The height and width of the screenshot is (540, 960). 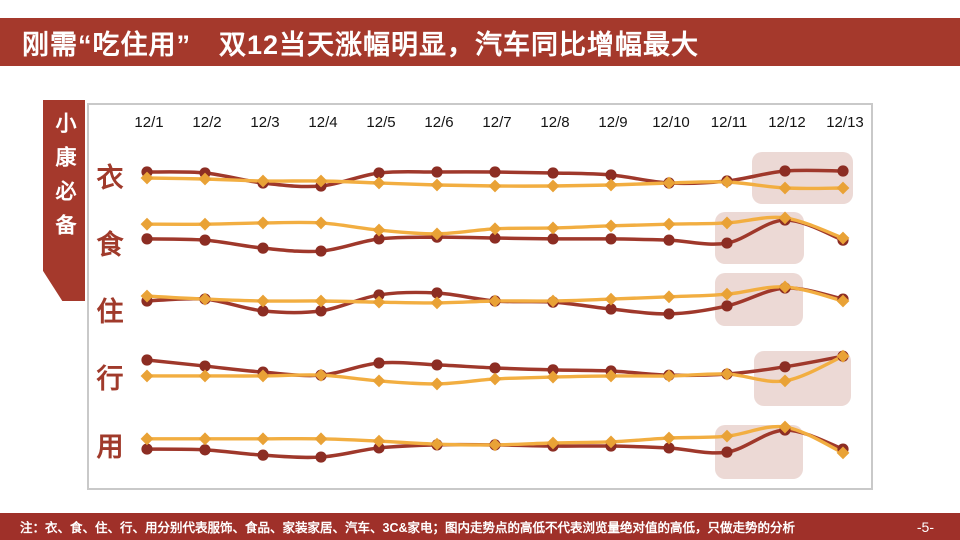 What do you see at coordinates (110, 447) in the screenshot?
I see `category-label-用: 用` at bounding box center [110, 447].